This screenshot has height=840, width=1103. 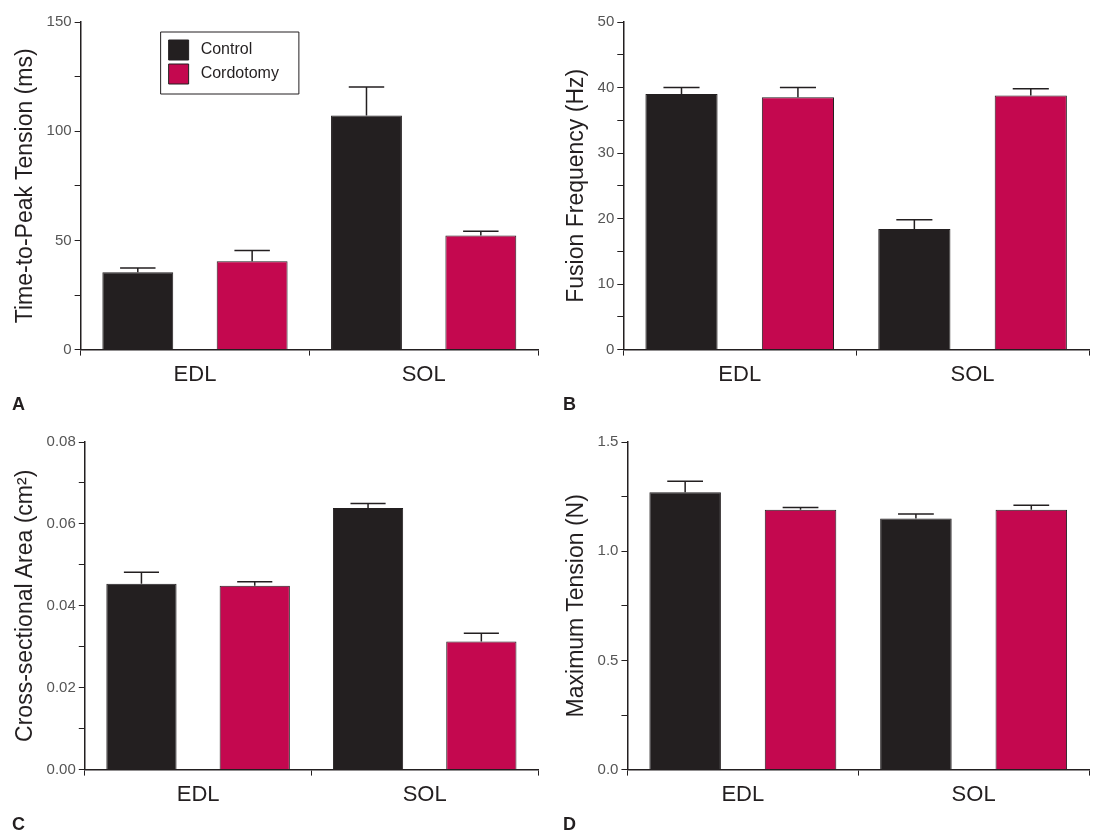 What do you see at coordinates (24, 605) in the screenshot?
I see `y-axis-title: Cross-sectional Area (cm²)` at bounding box center [24, 605].